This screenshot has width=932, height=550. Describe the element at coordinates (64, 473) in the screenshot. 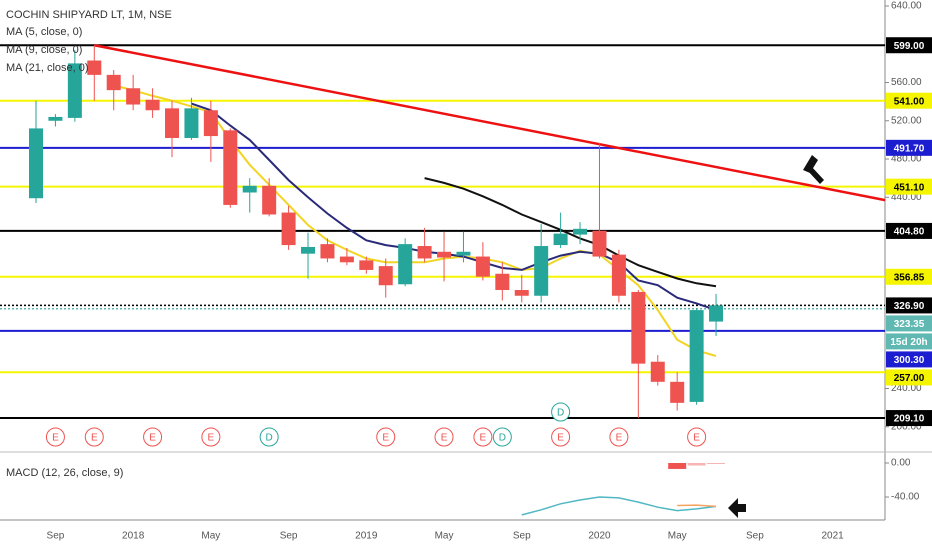

I see `macd-title: MACD (12, 26, close, 9)` at that location.